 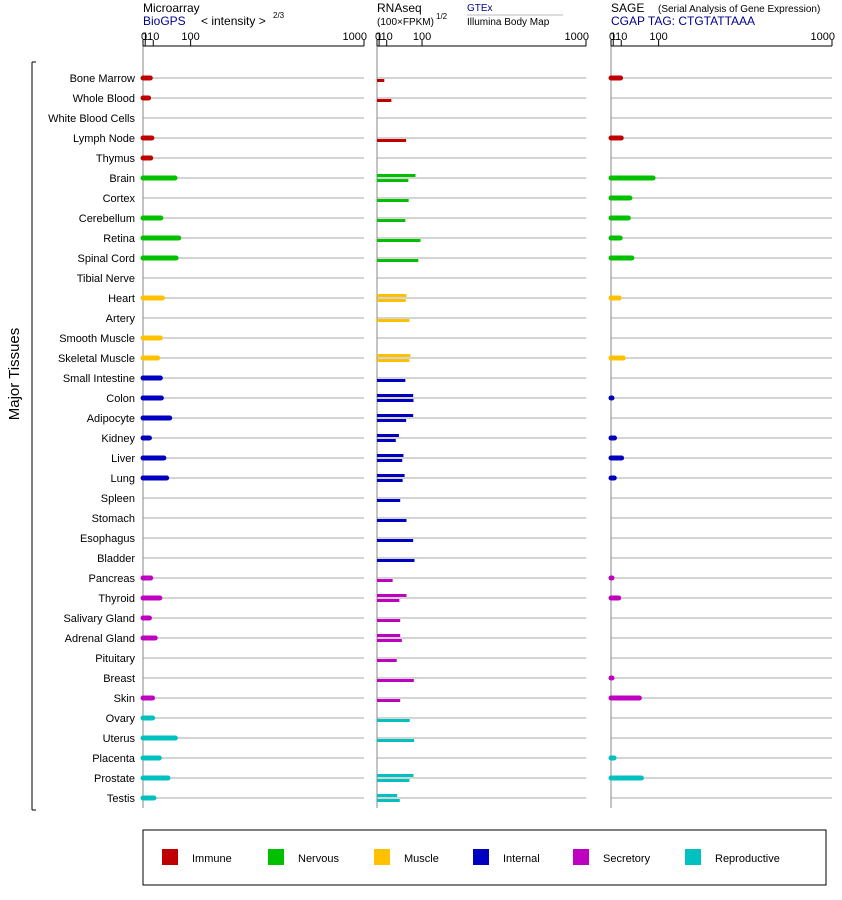 I want to click on rnaseq-source-gtex: GTEx, so click(x=480, y=8).